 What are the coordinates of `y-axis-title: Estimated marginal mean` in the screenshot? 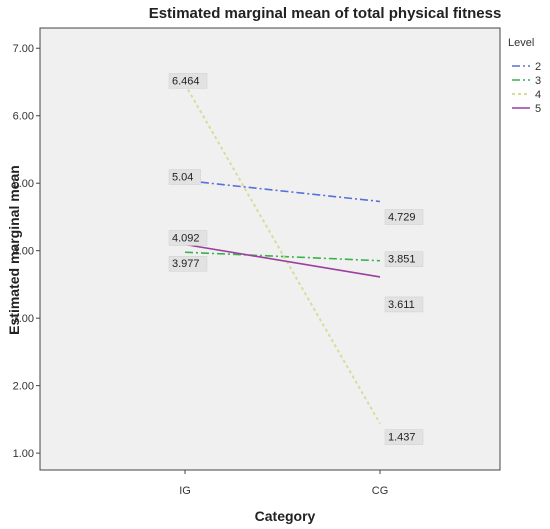 It's located at (14, 250).